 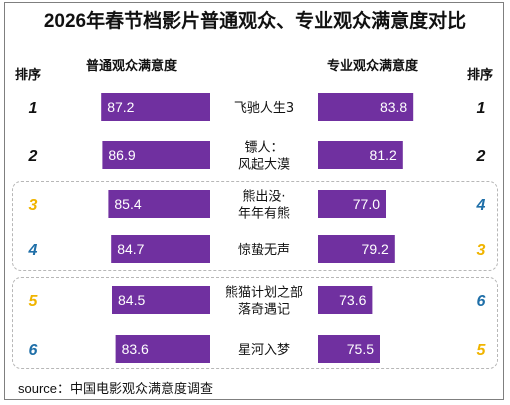 I want to click on rank-left-label: 4, so click(x=33, y=250).